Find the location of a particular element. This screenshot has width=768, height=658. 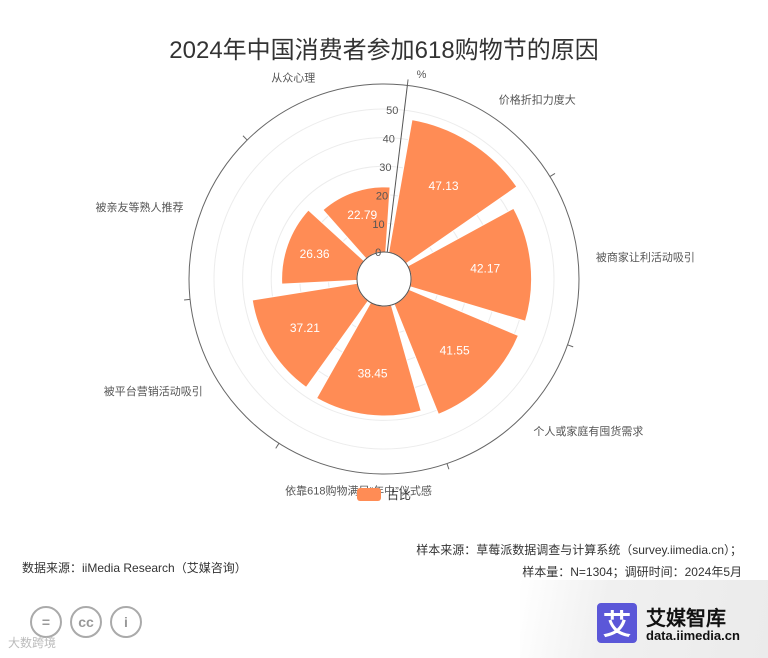

bar-value-label: 38.45 is located at coordinates (373, 373).